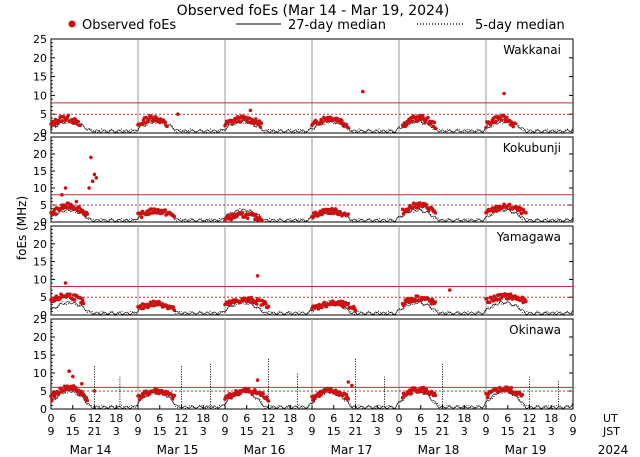 Image resolution: width=640 pixels, height=457 pixels. Describe the element at coordinates (316, 25) in the screenshot. I see `legend: Observed foEs 27-day median 5-day median` at that location.